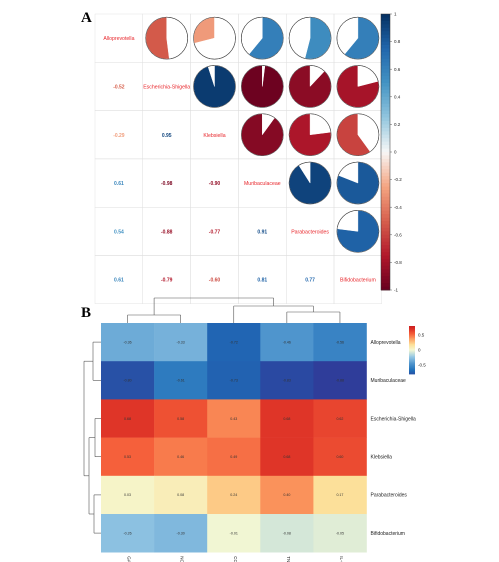 This screenshot has height=562, width=499. I want to click on colorbar-tick-label: -0.8, so click(398, 262).